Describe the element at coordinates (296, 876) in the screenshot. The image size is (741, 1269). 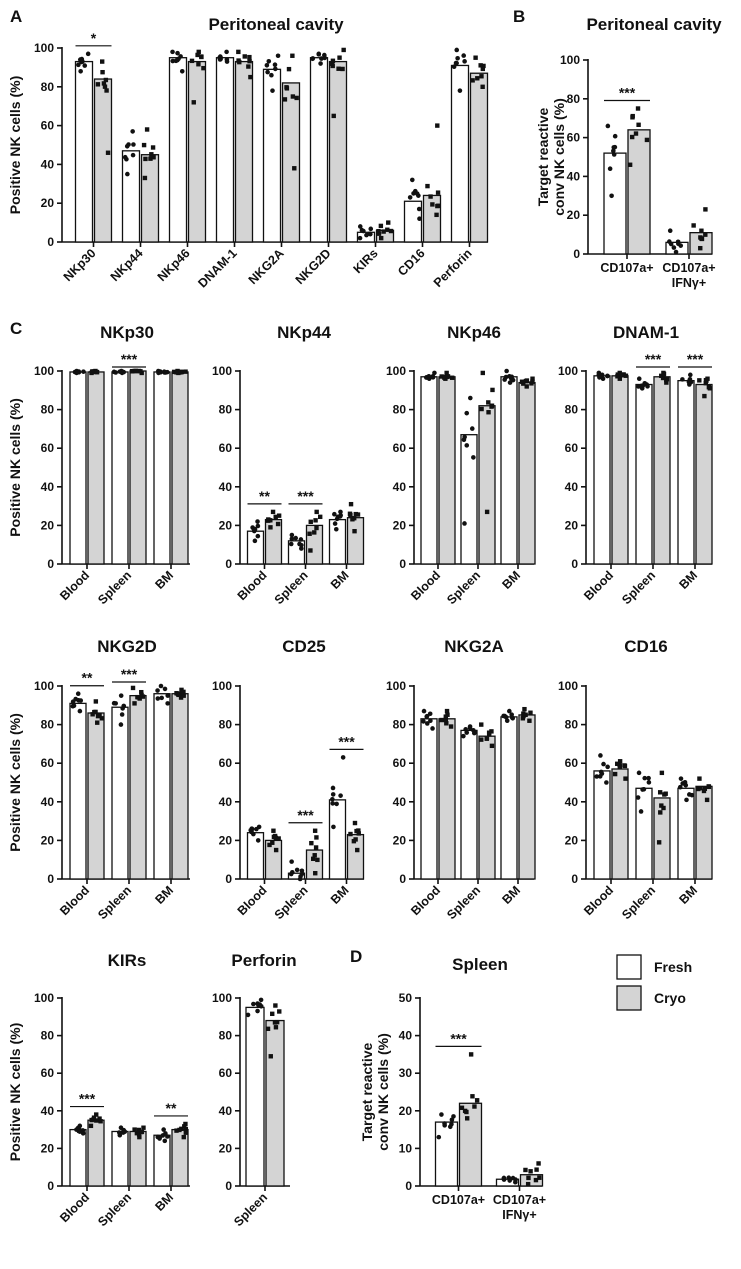
I see `bar-fresh-spleen` at that location.